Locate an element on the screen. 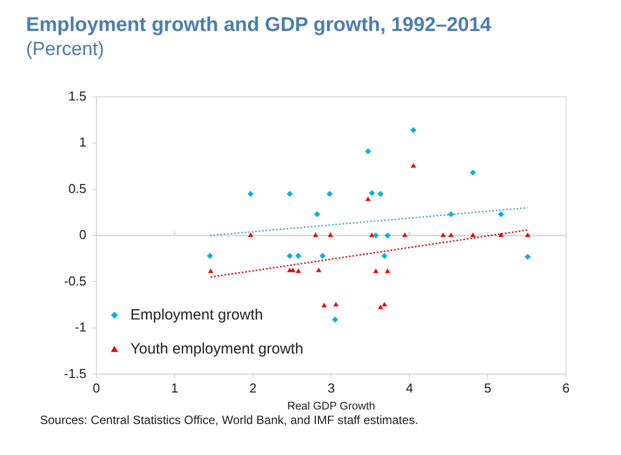  x-tick-label: 1 is located at coordinates (174, 388).